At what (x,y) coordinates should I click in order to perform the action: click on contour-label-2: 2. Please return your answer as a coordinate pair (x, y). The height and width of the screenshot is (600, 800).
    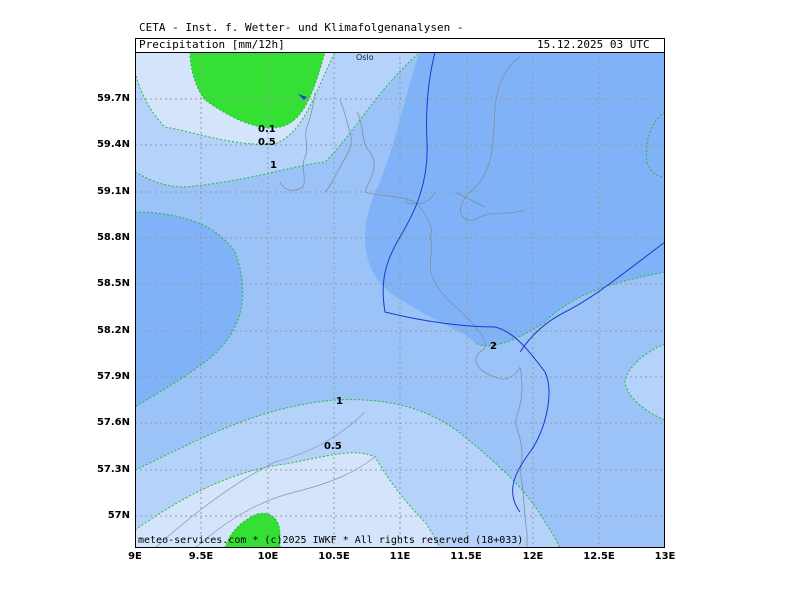
    Looking at the image, I should click on (493, 346).